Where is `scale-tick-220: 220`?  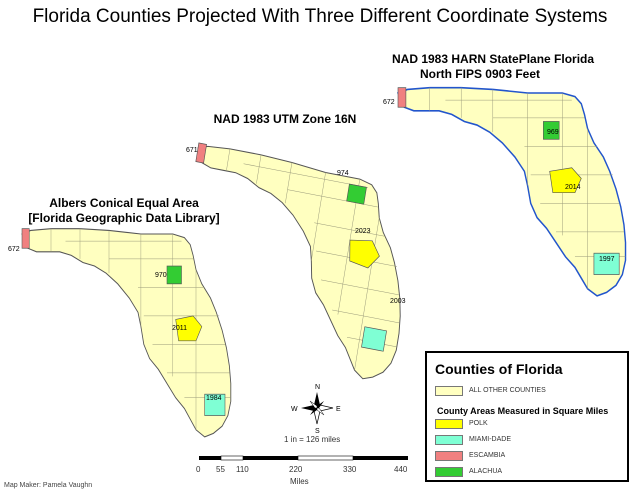
scale-tick-220: 220 is located at coordinates (296, 469).